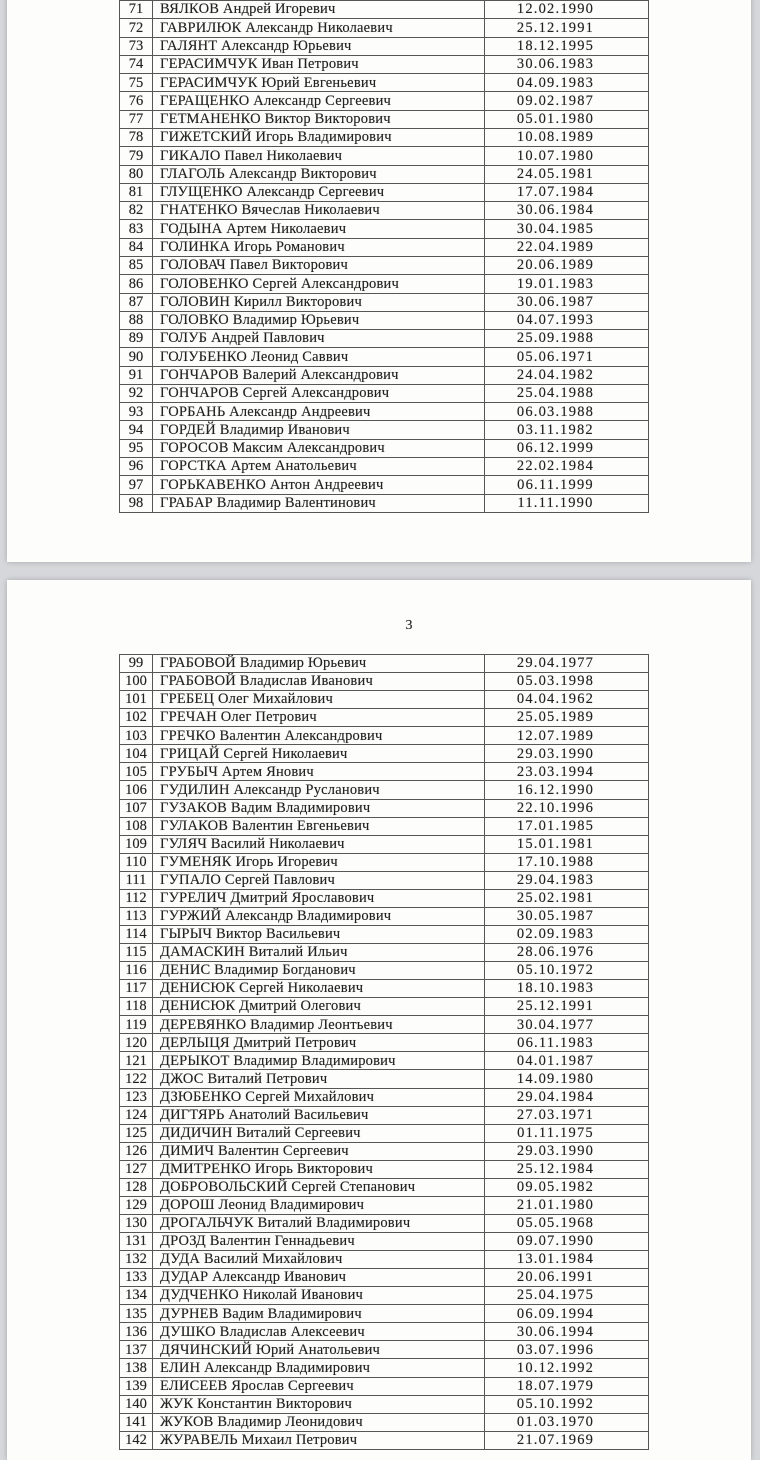 Image resolution: width=760 pixels, height=1460 pixels. What do you see at coordinates (318, 952) in the screenshot?
I see `person-name-cell: ДАМАСКИН Виталий Ильич` at bounding box center [318, 952].